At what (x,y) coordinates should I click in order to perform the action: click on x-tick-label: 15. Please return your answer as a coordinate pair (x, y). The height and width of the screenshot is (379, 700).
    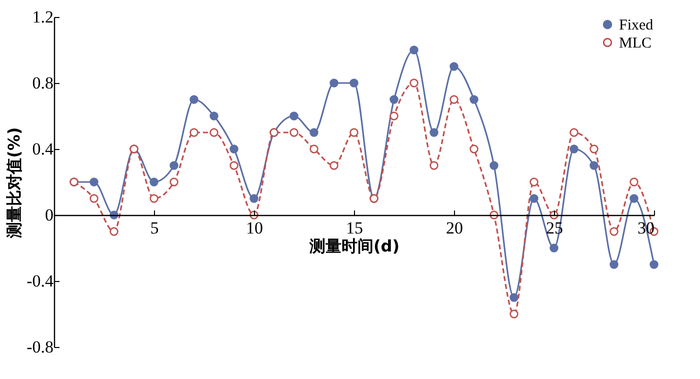
    Looking at the image, I should click on (354, 228).